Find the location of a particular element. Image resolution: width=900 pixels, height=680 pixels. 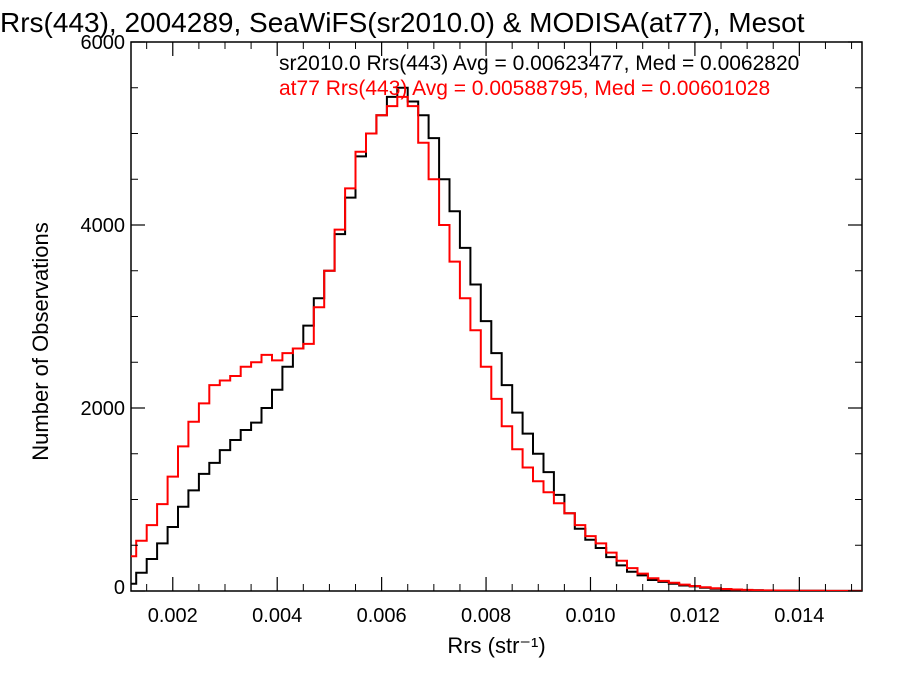

x-tick-label: 0.008 is located at coordinates (486, 616).